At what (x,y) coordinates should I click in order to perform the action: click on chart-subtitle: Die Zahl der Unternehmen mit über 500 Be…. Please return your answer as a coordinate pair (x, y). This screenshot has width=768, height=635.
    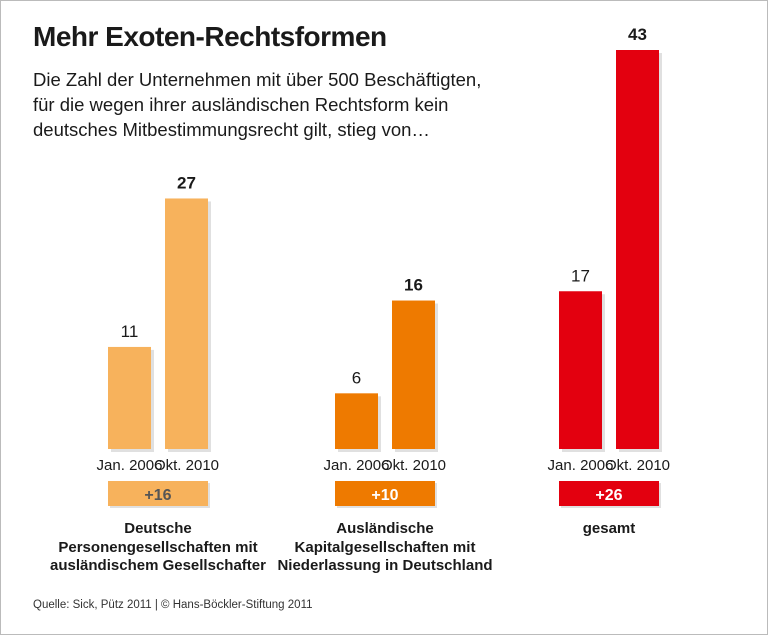
    Looking at the image, I should click on (257, 104).